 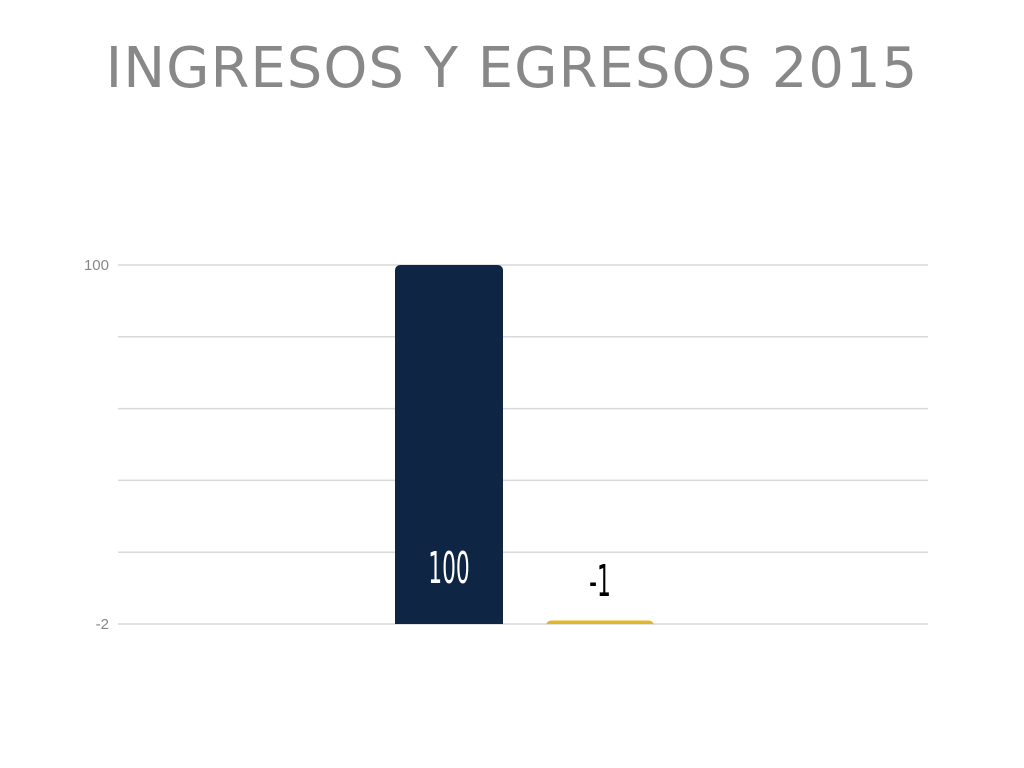 I want to click on data-label: -1, so click(x=600, y=581).